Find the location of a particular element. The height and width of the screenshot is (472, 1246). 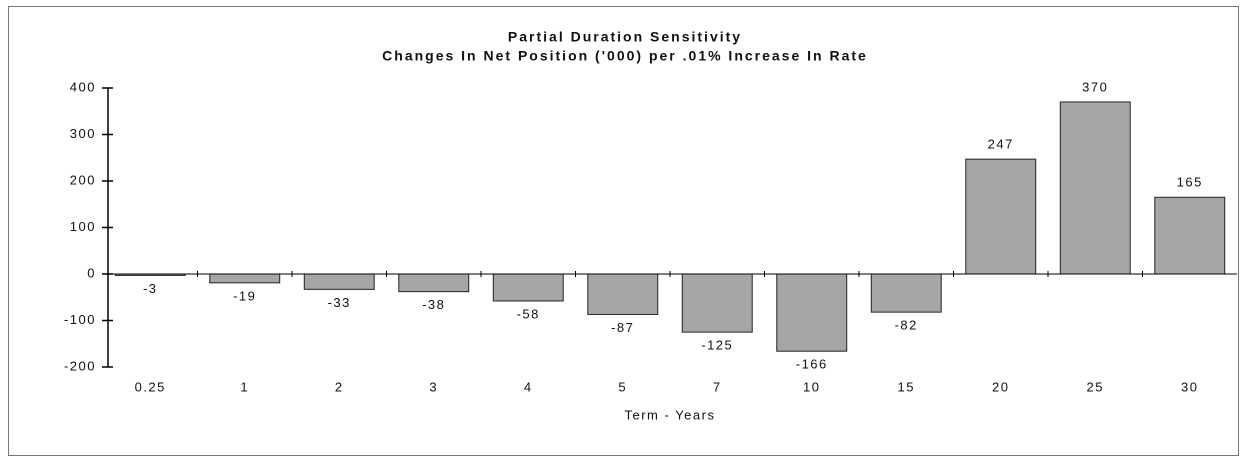

y-tick-label: -200 is located at coordinates (80, 365).